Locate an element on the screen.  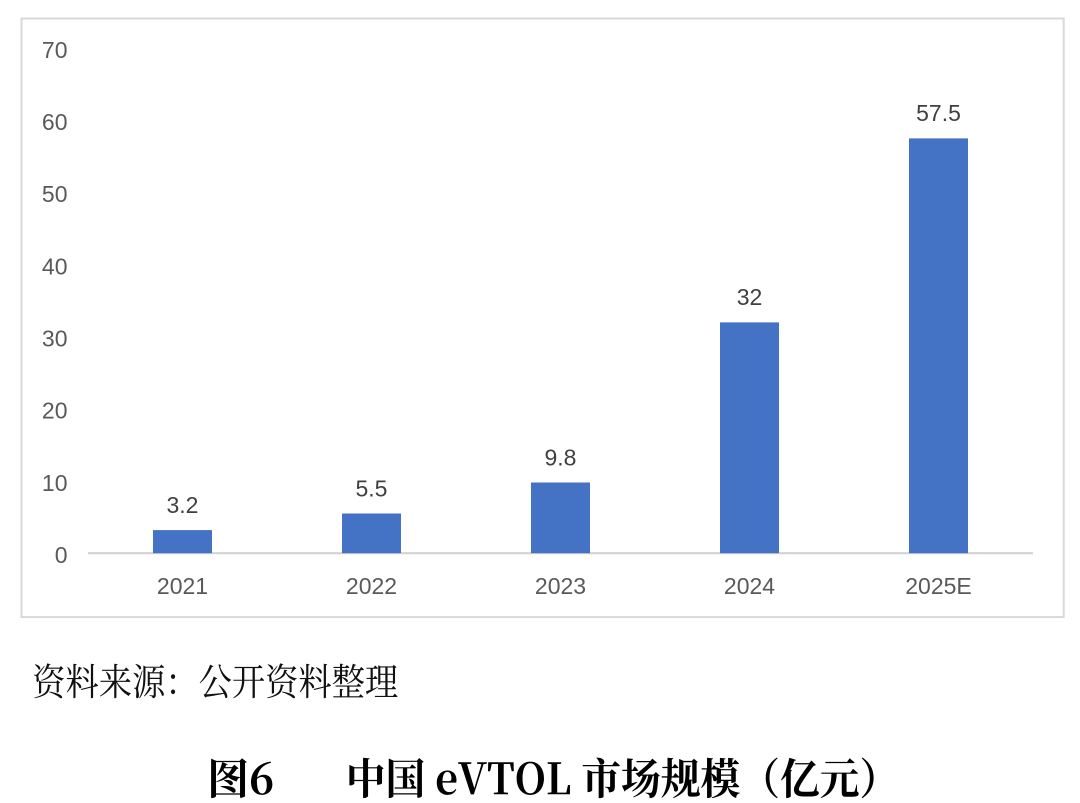
svg-text: 2025E is located at coordinates (938, 586).